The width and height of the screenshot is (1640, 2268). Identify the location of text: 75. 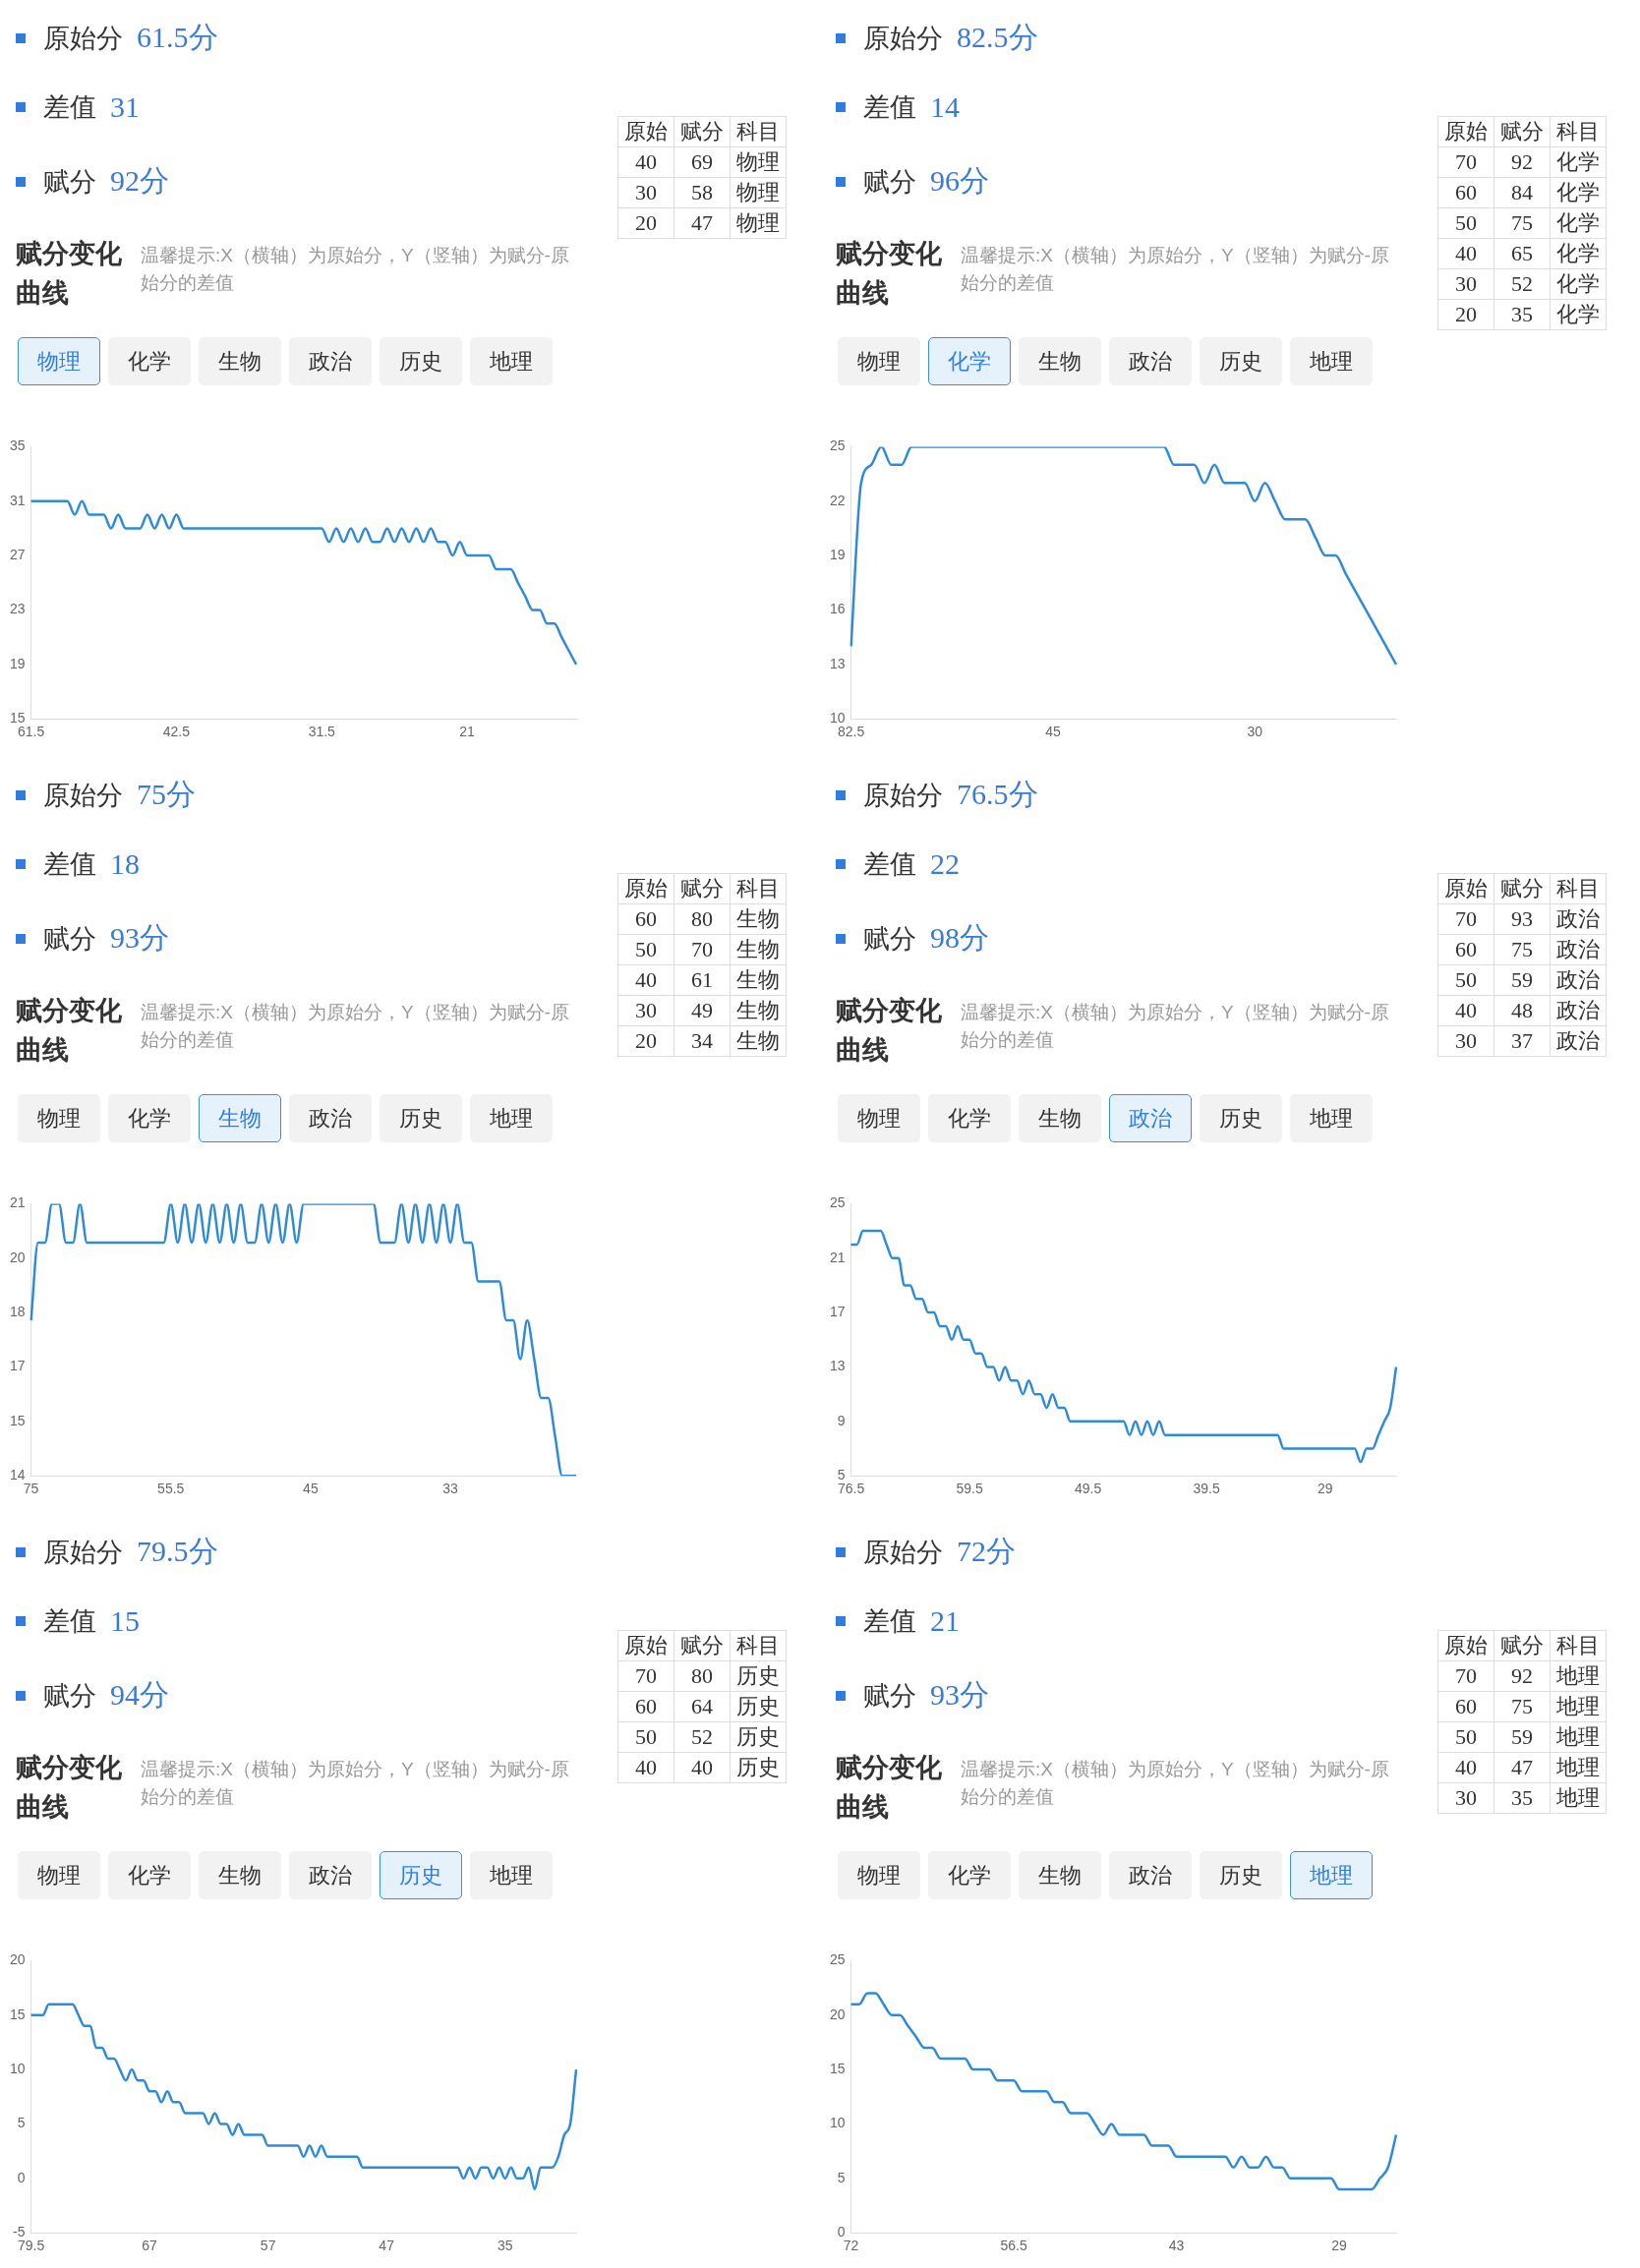
(1522, 223).